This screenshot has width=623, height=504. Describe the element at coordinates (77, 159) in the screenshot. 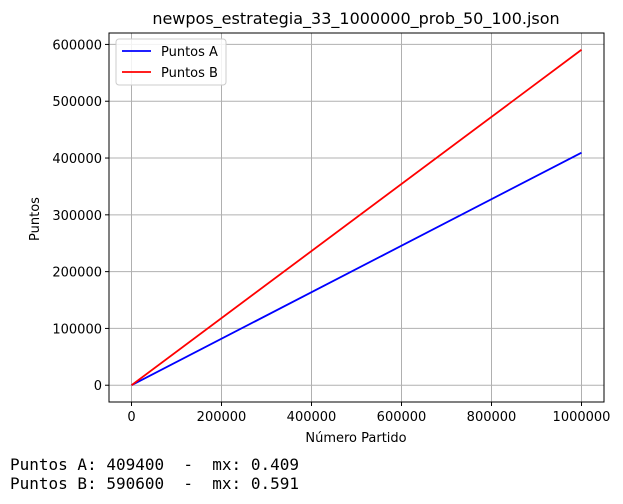

I see `y-tick-label: 400000` at that location.